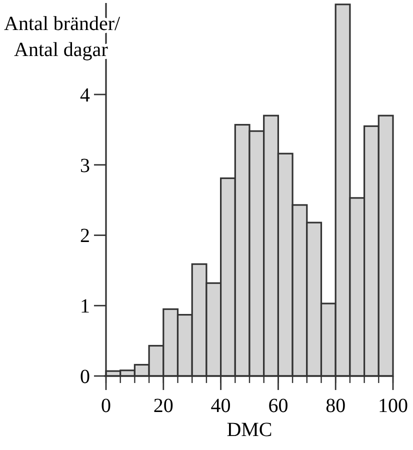 Image resolution: width=413 pixels, height=450 pixels. I want to click on y-tick-label: 1, so click(85, 307).